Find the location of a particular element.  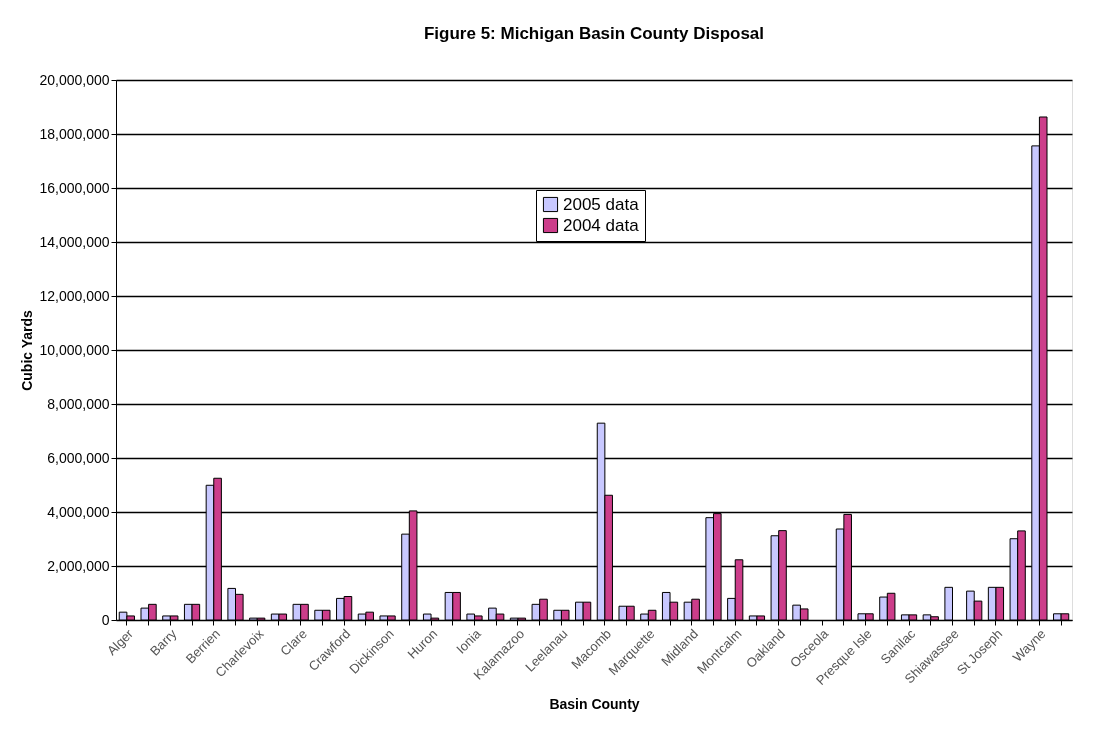

y-tick-label: 8,000,000 is located at coordinates (78, 403).